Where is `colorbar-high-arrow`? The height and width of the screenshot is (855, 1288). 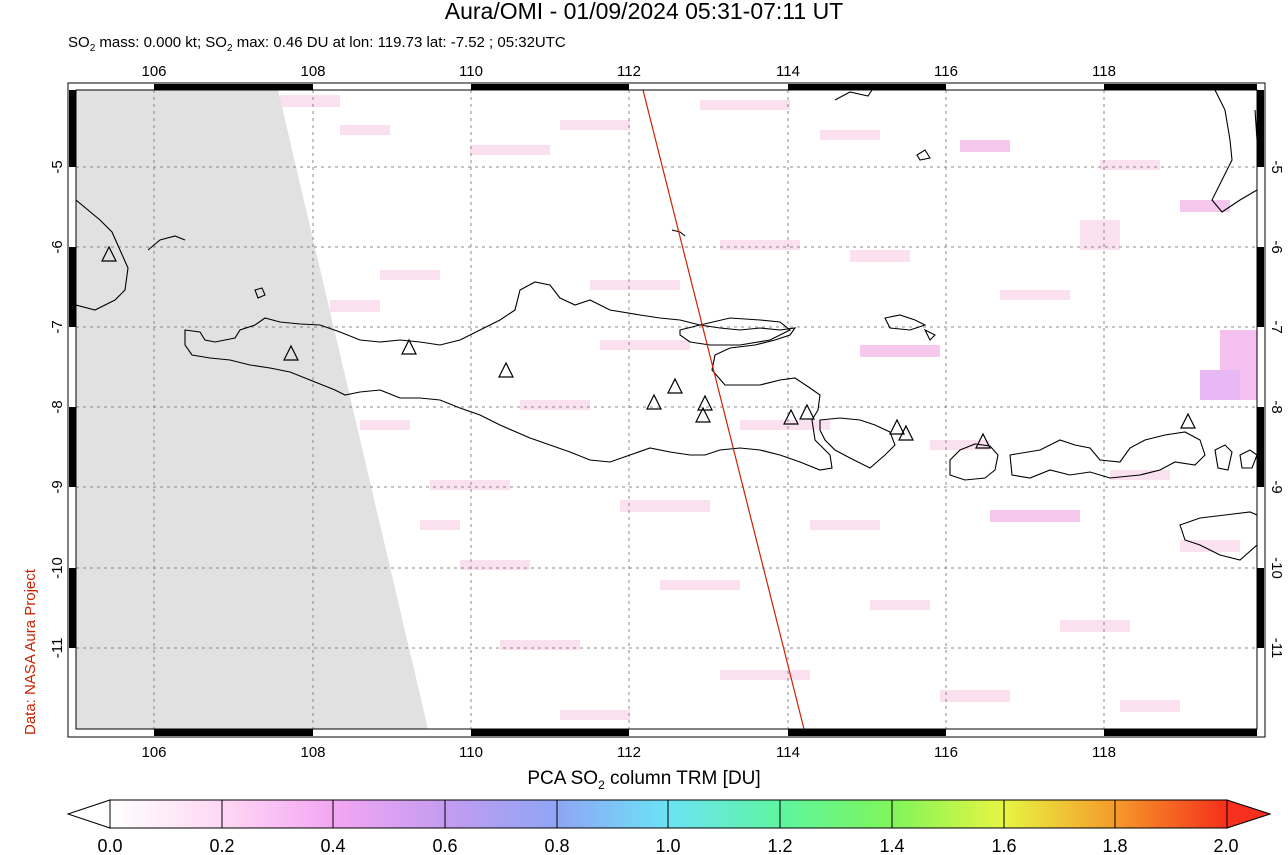
colorbar-high-arrow is located at coordinates (1249, 814).